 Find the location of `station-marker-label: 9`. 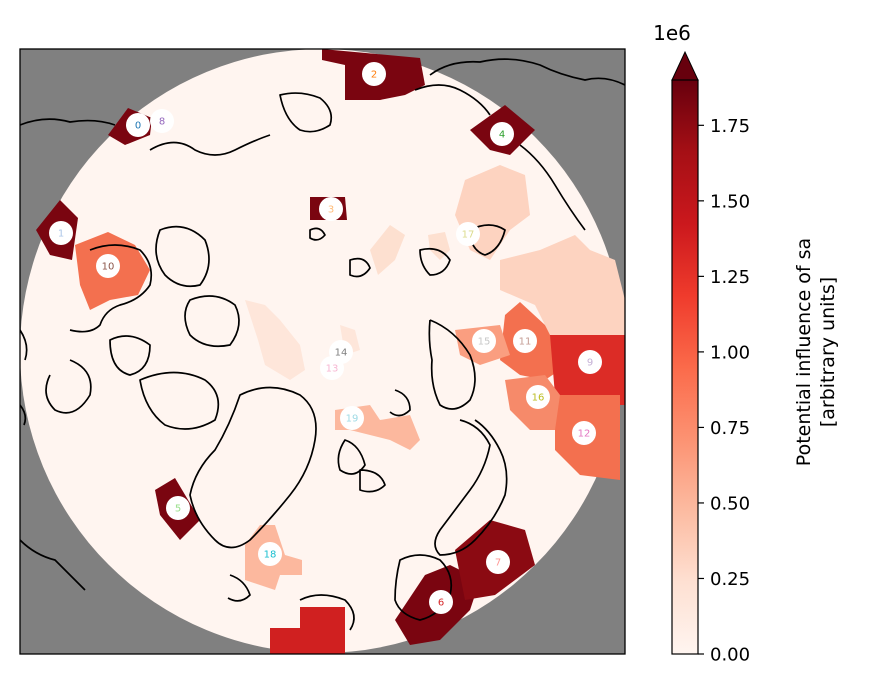

station-marker-label: 9 is located at coordinates (590, 363).